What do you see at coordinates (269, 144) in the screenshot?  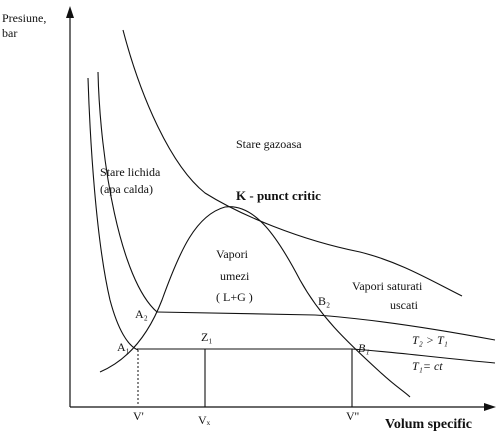 I see `gas-region-label: Stare gazoasa` at bounding box center [269, 144].